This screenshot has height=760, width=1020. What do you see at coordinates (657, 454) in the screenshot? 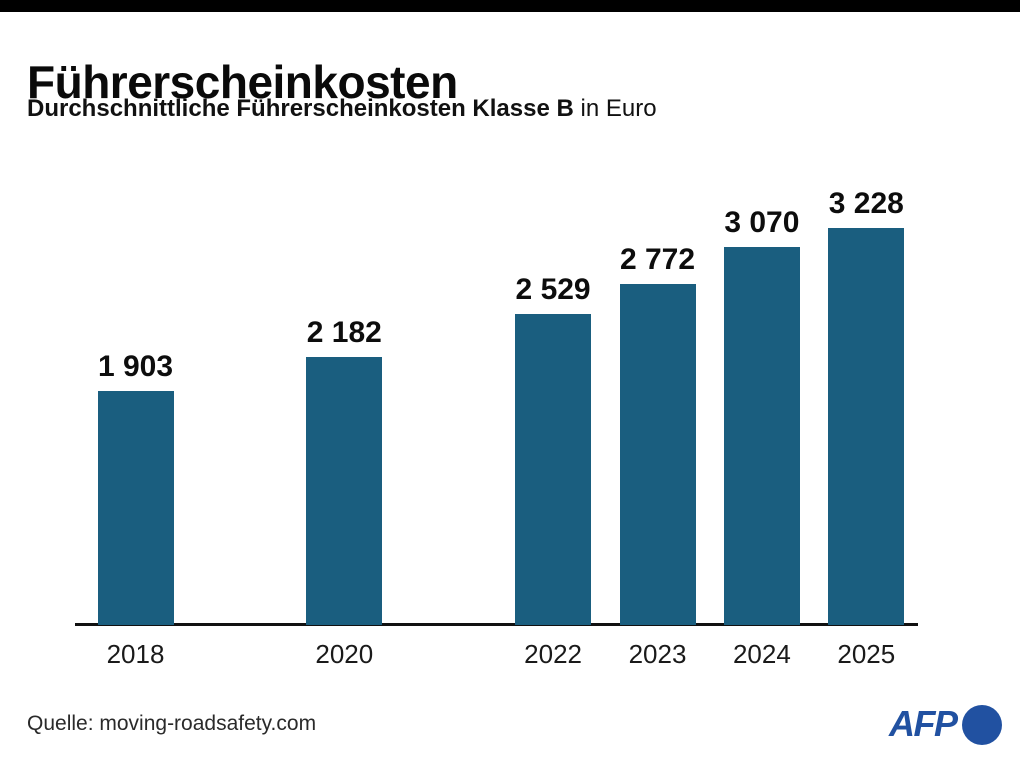
I see `bar-2023` at bounding box center [657, 454].